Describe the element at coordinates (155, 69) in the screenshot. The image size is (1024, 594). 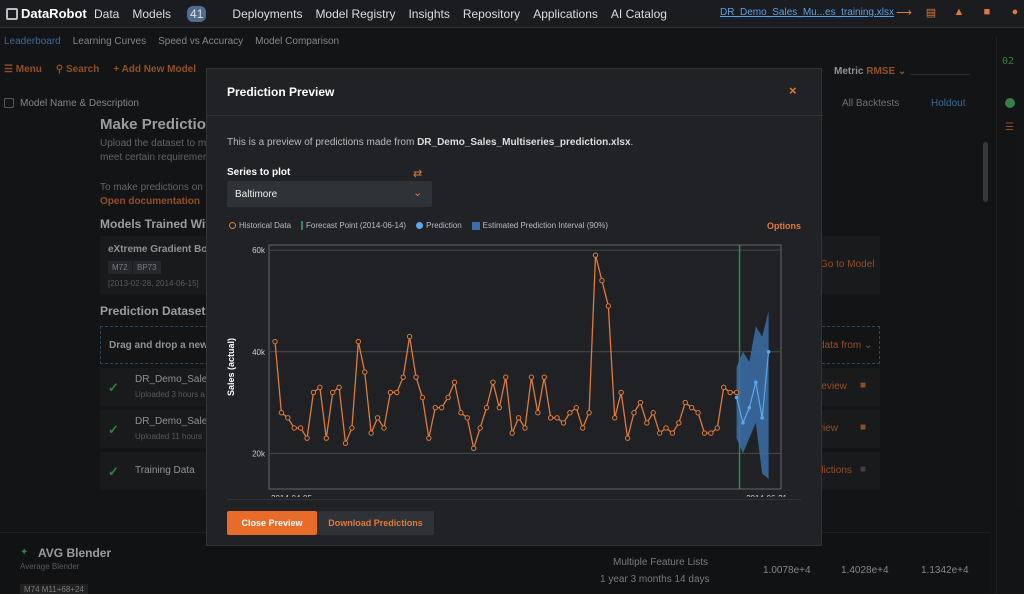
I see `add-model-button: + Add New Model` at that location.